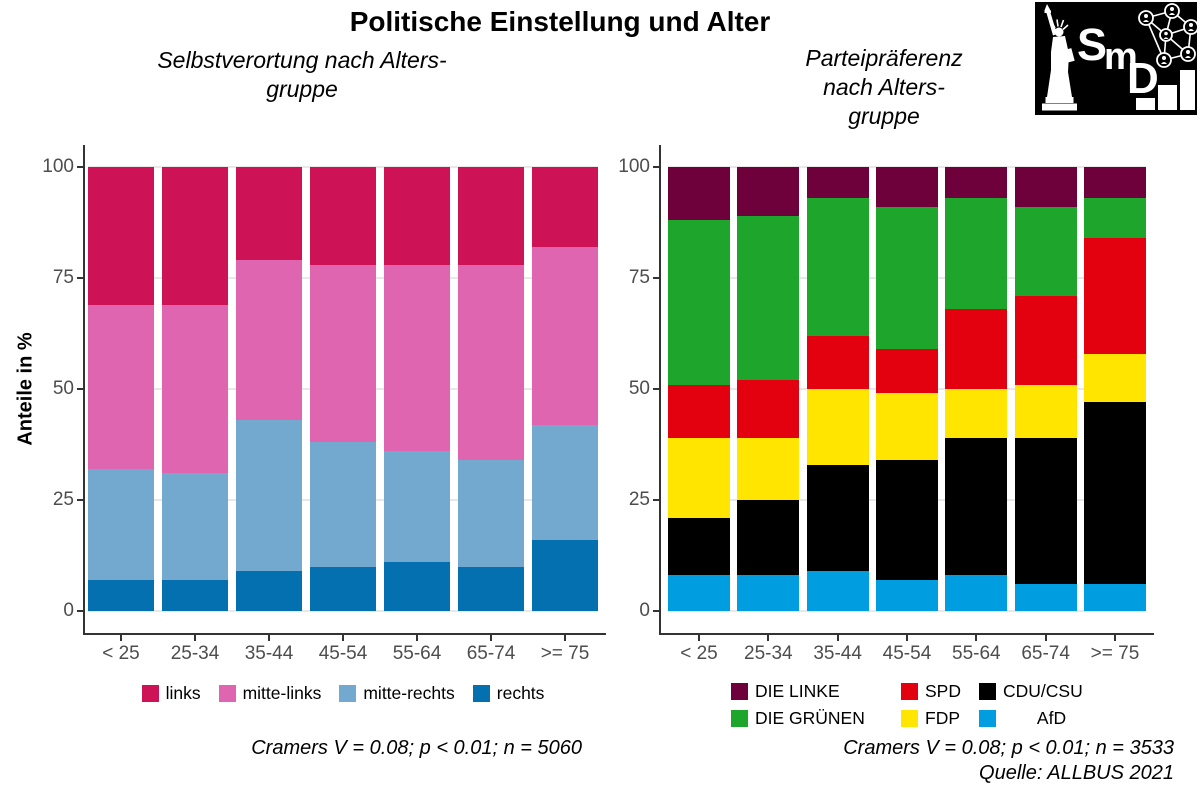 This screenshot has width=1200, height=800. Describe the element at coordinates (560, 21) in the screenshot. I see `chart-title: Politische Einstellung und Alter` at that location.